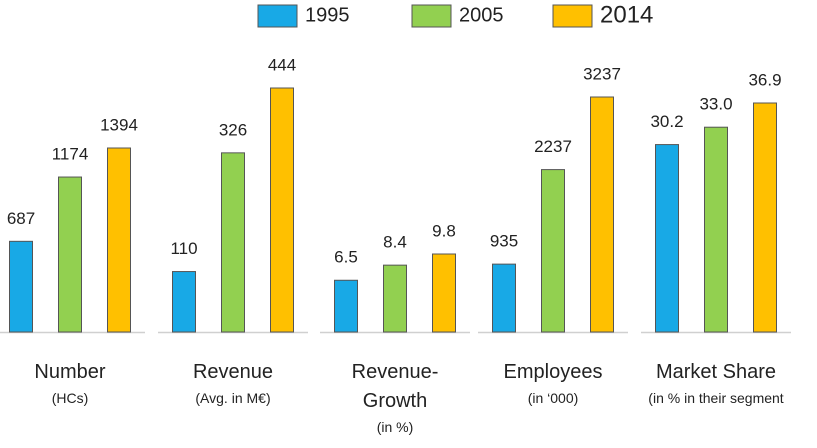 The height and width of the screenshot is (448, 817). I want to click on value-label: 444, so click(282, 64).